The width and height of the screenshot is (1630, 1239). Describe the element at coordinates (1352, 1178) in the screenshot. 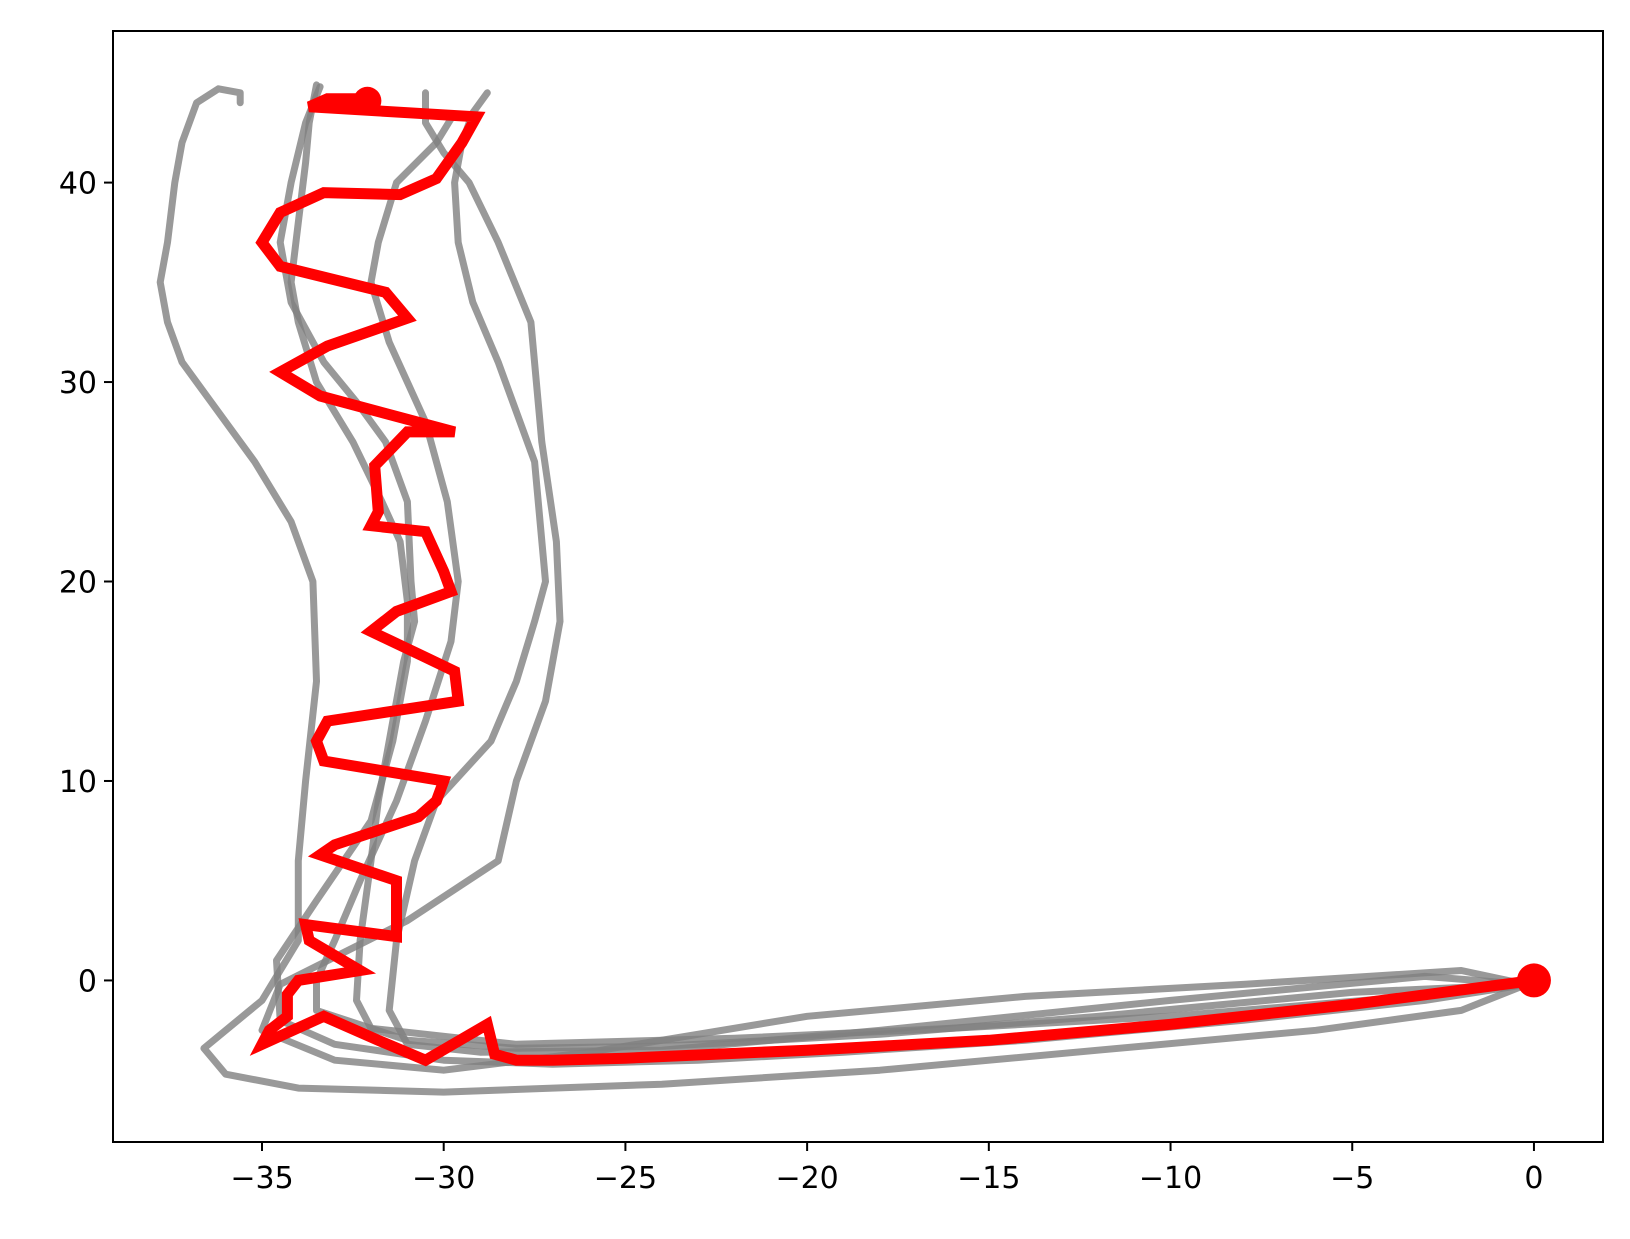

I see `x-tick-label: −5` at that location.